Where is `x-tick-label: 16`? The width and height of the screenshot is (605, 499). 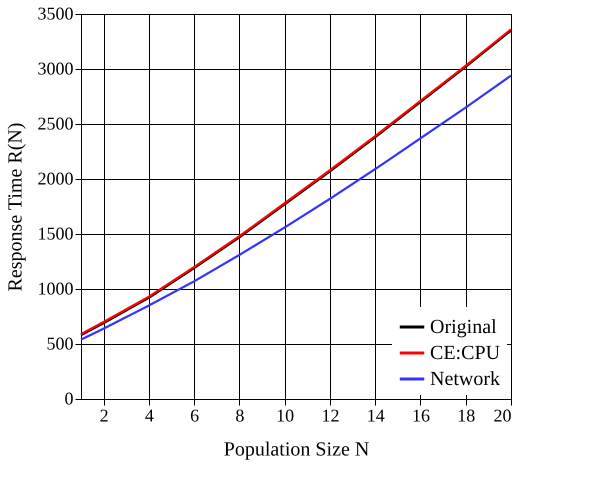
x-tick-label: 16 is located at coordinates (421, 416).